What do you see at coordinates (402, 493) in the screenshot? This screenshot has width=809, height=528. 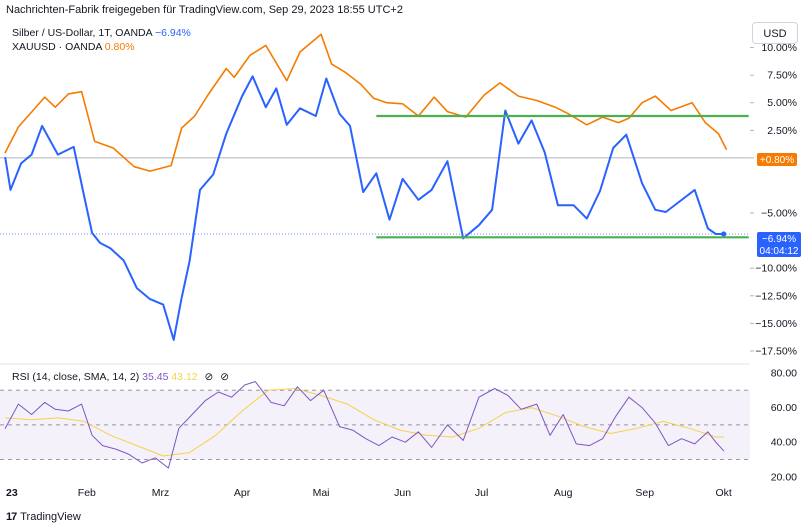 I see `x-tick-label: Jun` at bounding box center [402, 493].